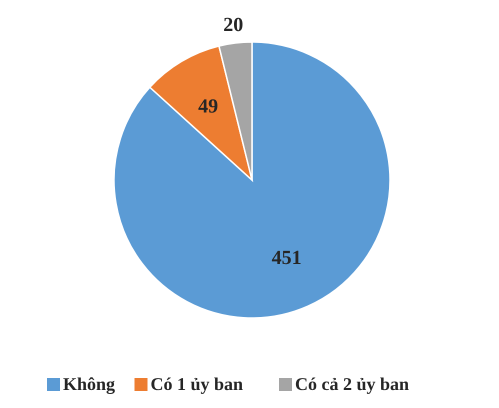  I want to click on data-label: 20, so click(233, 25).